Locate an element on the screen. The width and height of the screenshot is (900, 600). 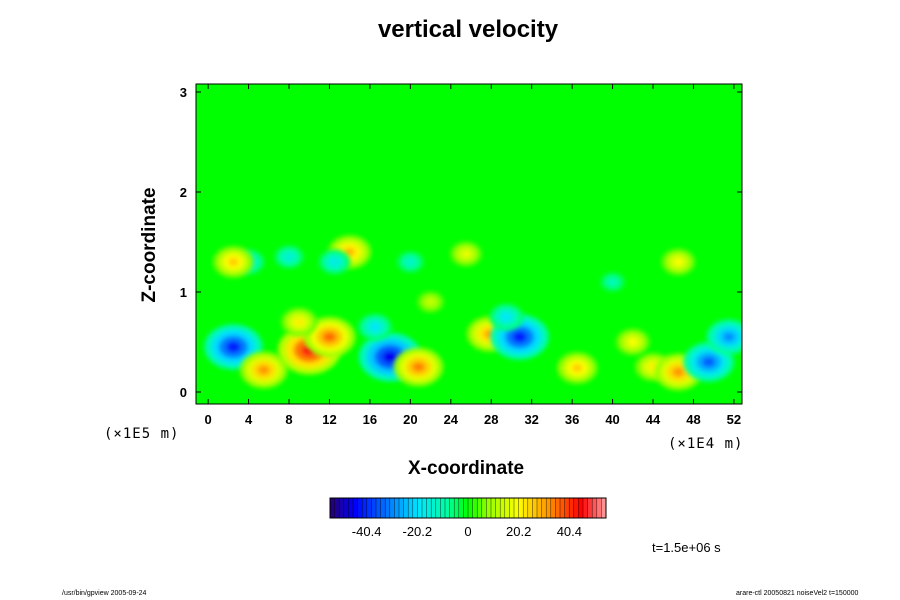
x-tick-label: 48 is located at coordinates (693, 419).